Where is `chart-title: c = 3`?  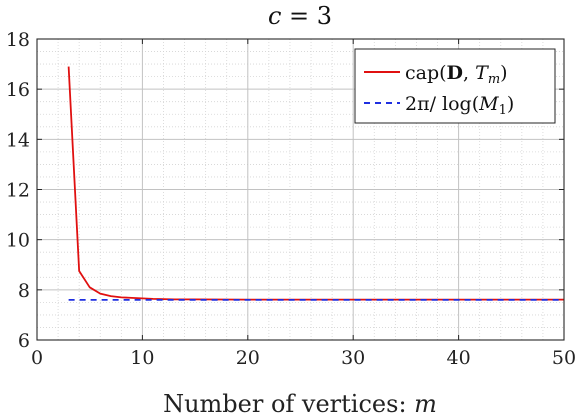 chart-title: c = 3 is located at coordinates (300, 16).